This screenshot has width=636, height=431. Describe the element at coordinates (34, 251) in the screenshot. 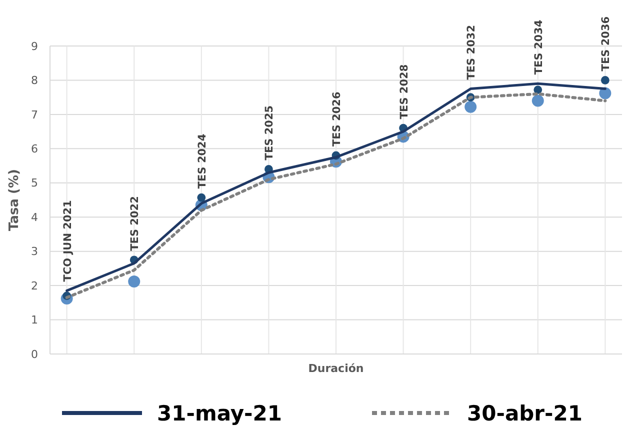

I see `y-tick-label: 3` at that location.